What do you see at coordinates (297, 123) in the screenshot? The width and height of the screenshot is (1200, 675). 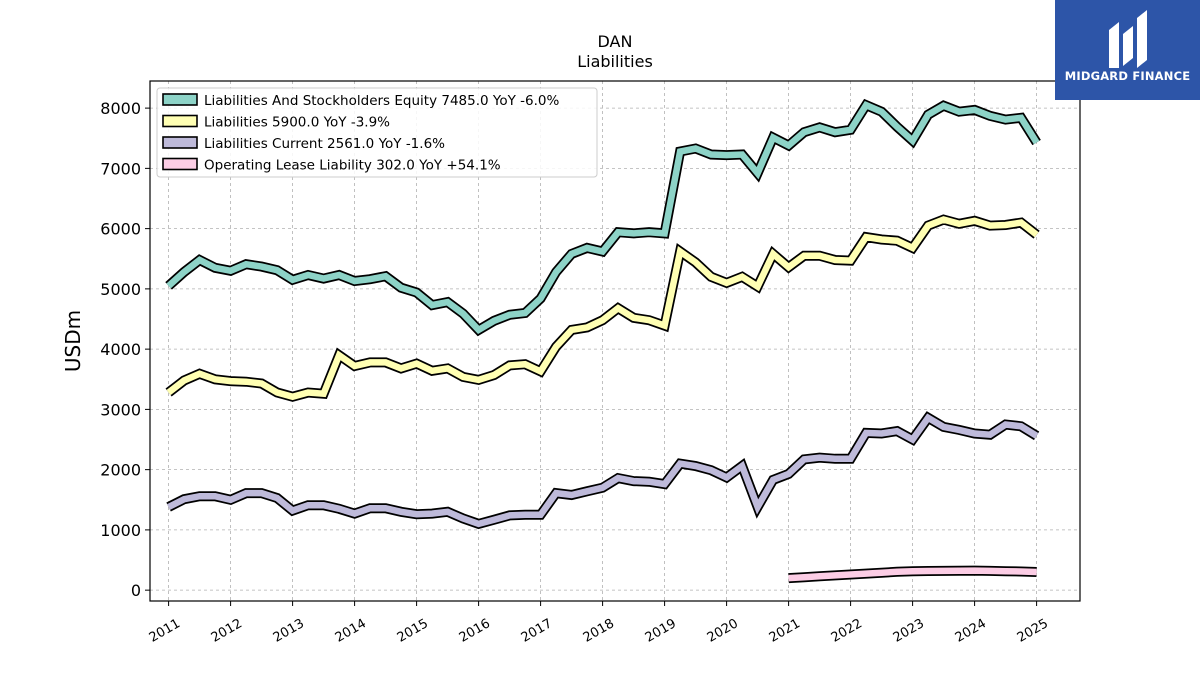 I see `legend-label-1: Liabilities 5900.0 YoY -3.9%` at bounding box center [297, 123].